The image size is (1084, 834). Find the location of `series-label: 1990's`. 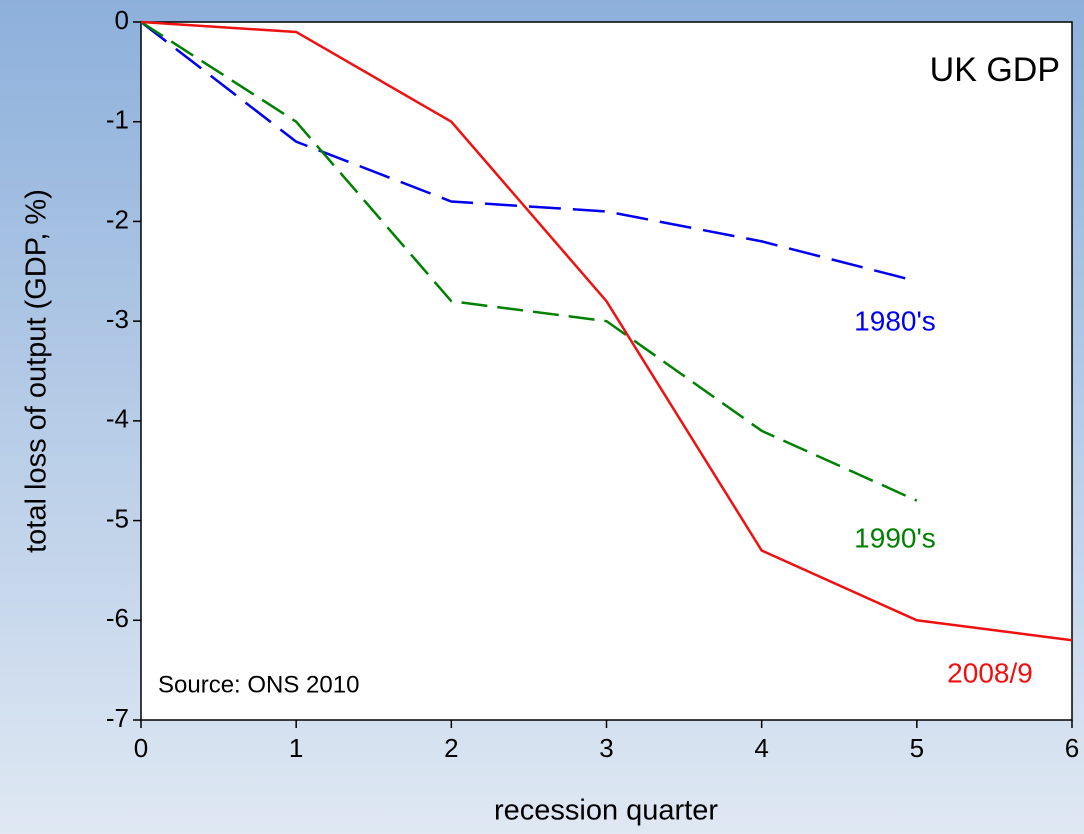

series-label: 1990's is located at coordinates (895, 537).